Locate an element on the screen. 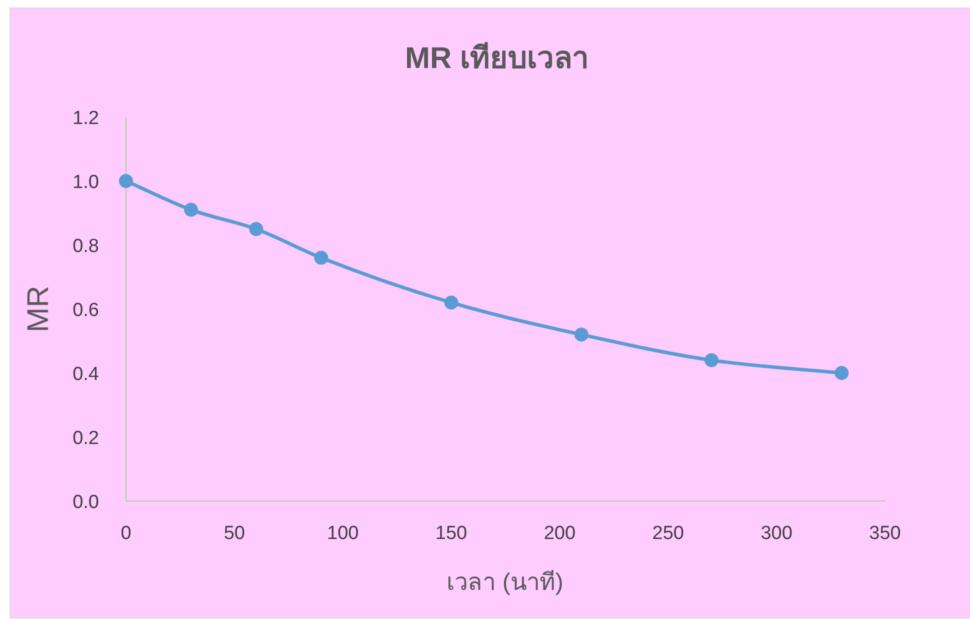  y-tick-label: 0.8 is located at coordinates (85, 246).